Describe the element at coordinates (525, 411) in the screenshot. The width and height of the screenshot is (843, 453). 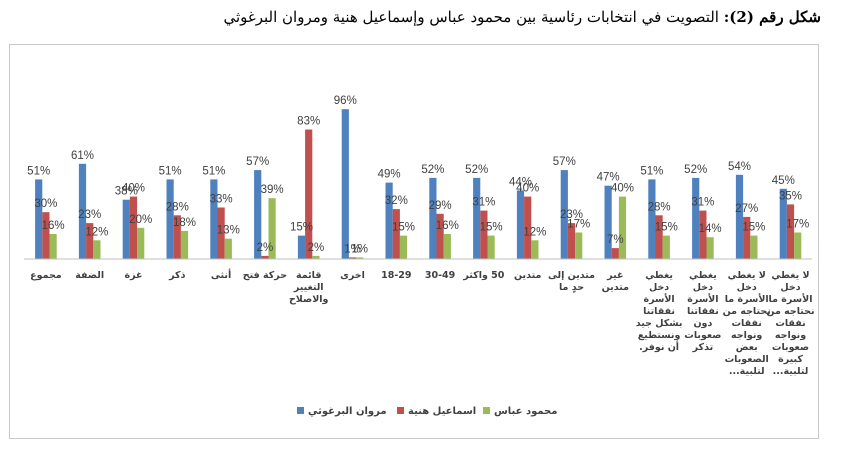
I see `legend-label: محمود عباس` at that location.